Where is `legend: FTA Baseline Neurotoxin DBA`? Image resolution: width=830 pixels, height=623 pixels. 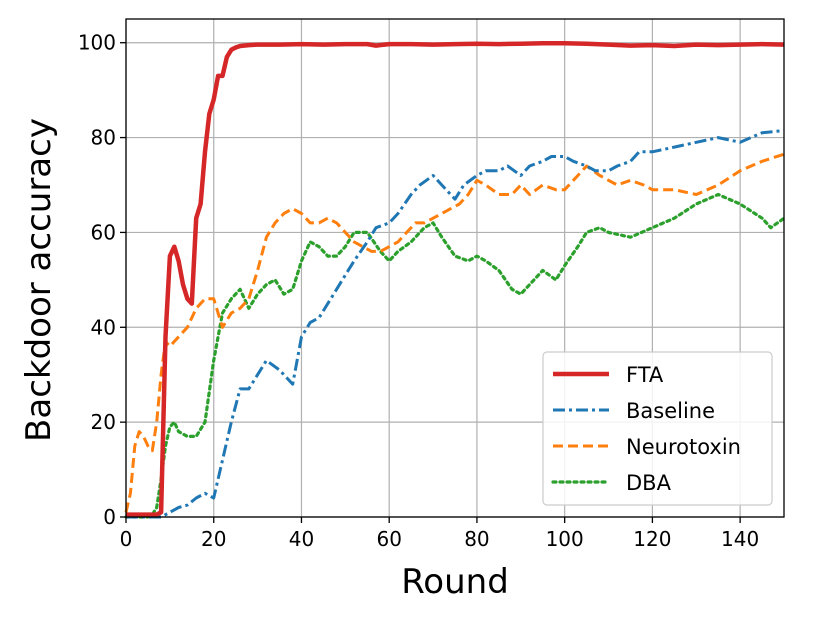 legend: FTA Baseline Neurotoxin DBA is located at coordinates (657, 428).